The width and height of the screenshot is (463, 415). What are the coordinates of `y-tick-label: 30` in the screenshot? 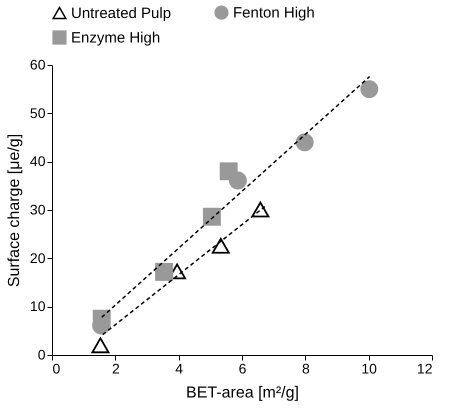 It's located at (38, 210).